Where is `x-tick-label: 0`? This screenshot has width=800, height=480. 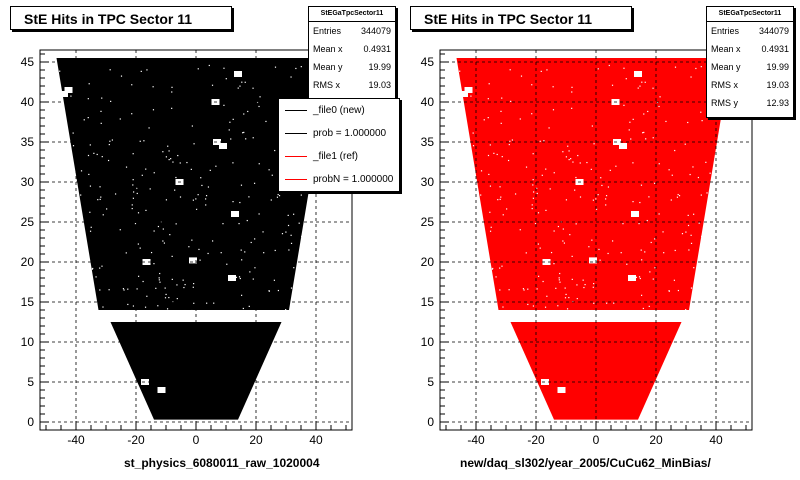
x-tick-label: 0 is located at coordinates (596, 440).